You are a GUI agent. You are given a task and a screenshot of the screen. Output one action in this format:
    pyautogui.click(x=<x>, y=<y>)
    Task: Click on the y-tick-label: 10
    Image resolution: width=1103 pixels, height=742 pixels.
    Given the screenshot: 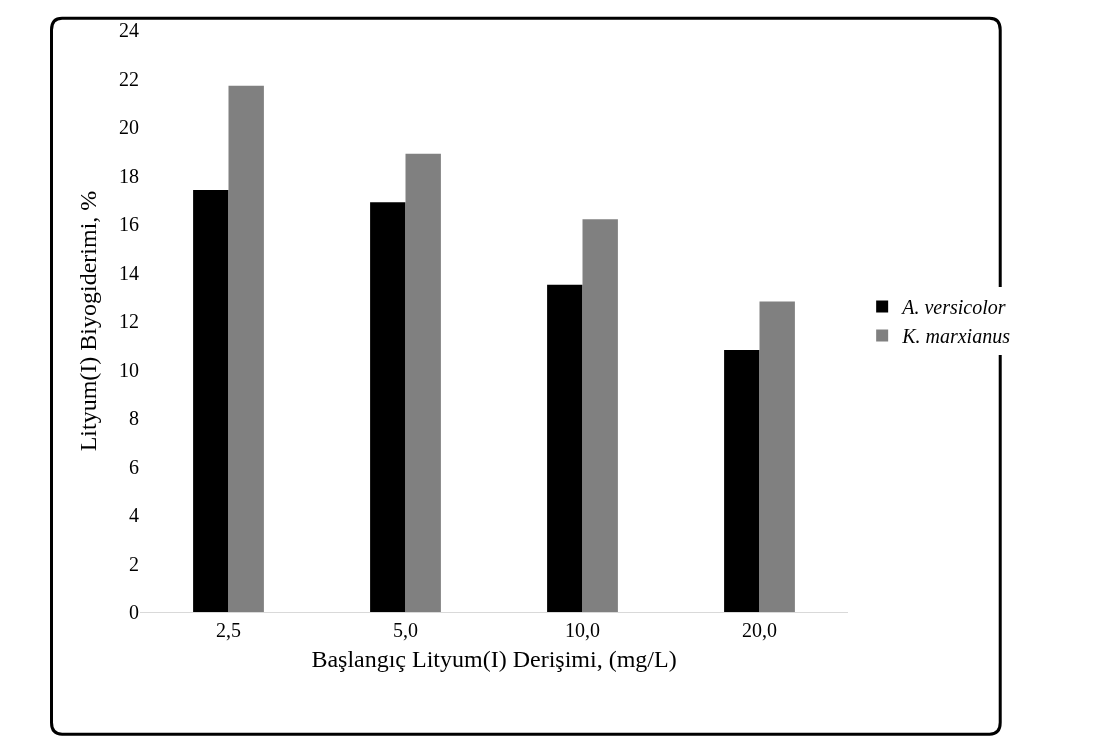 What is the action you would take?
    pyautogui.click(x=129, y=369)
    